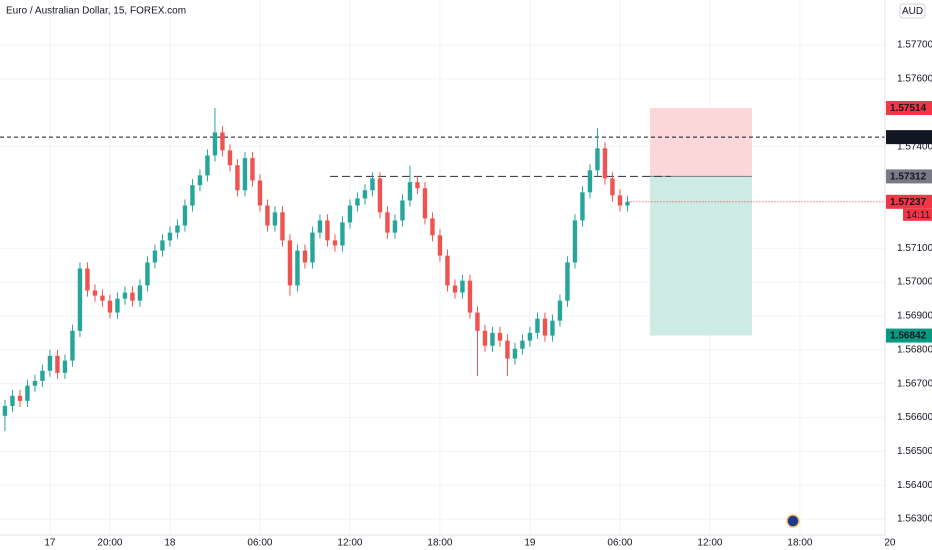  I want to click on entry-tag, so click(909, 176).